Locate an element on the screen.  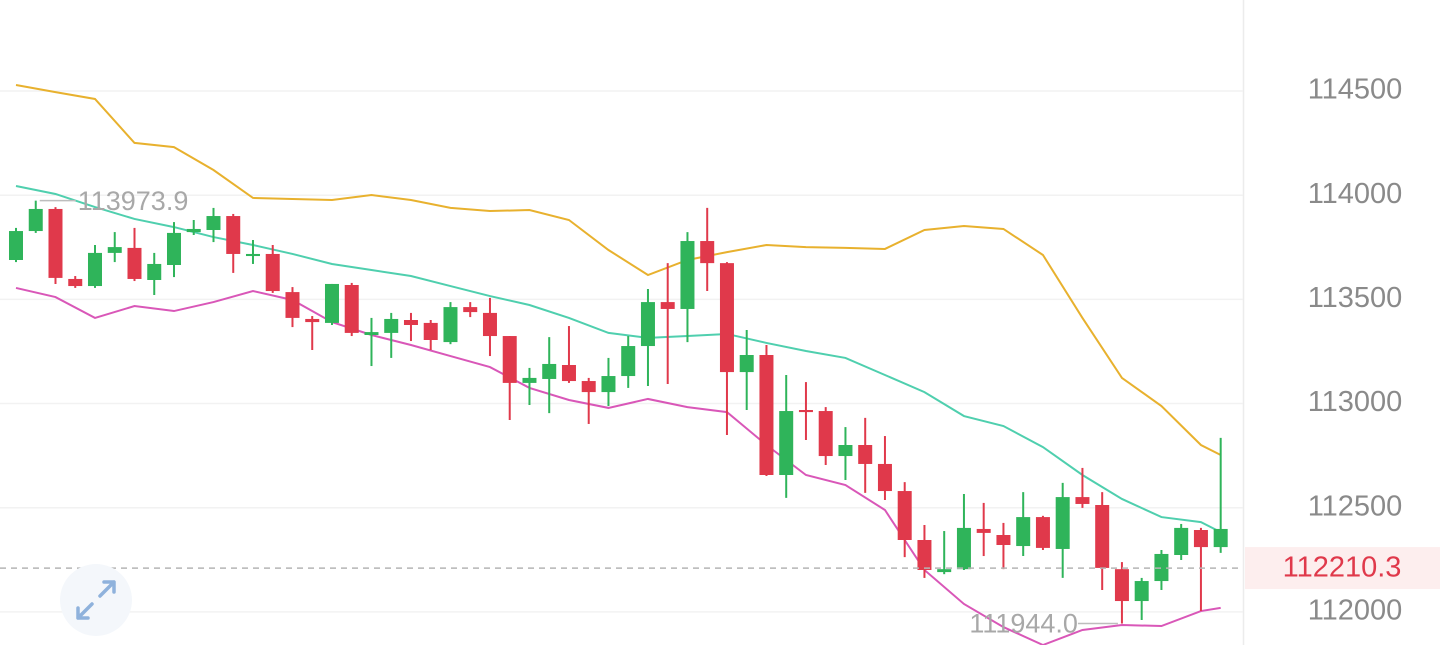
last-price-label: 112210.3 is located at coordinates (1342, 568).